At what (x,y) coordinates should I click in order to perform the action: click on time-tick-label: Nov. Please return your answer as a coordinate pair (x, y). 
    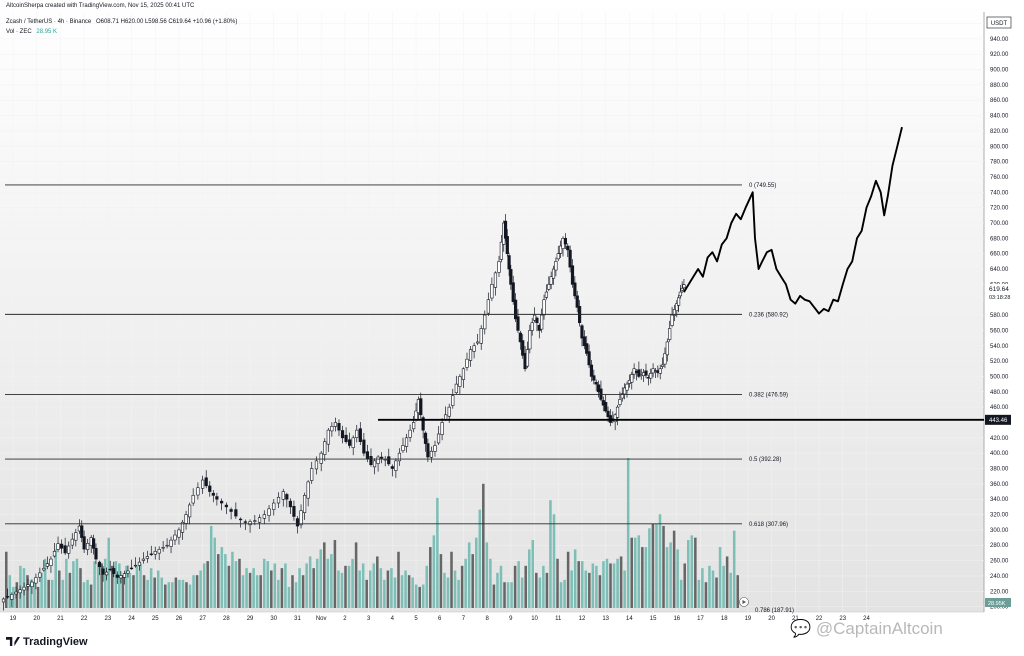
    Looking at the image, I should click on (321, 619).